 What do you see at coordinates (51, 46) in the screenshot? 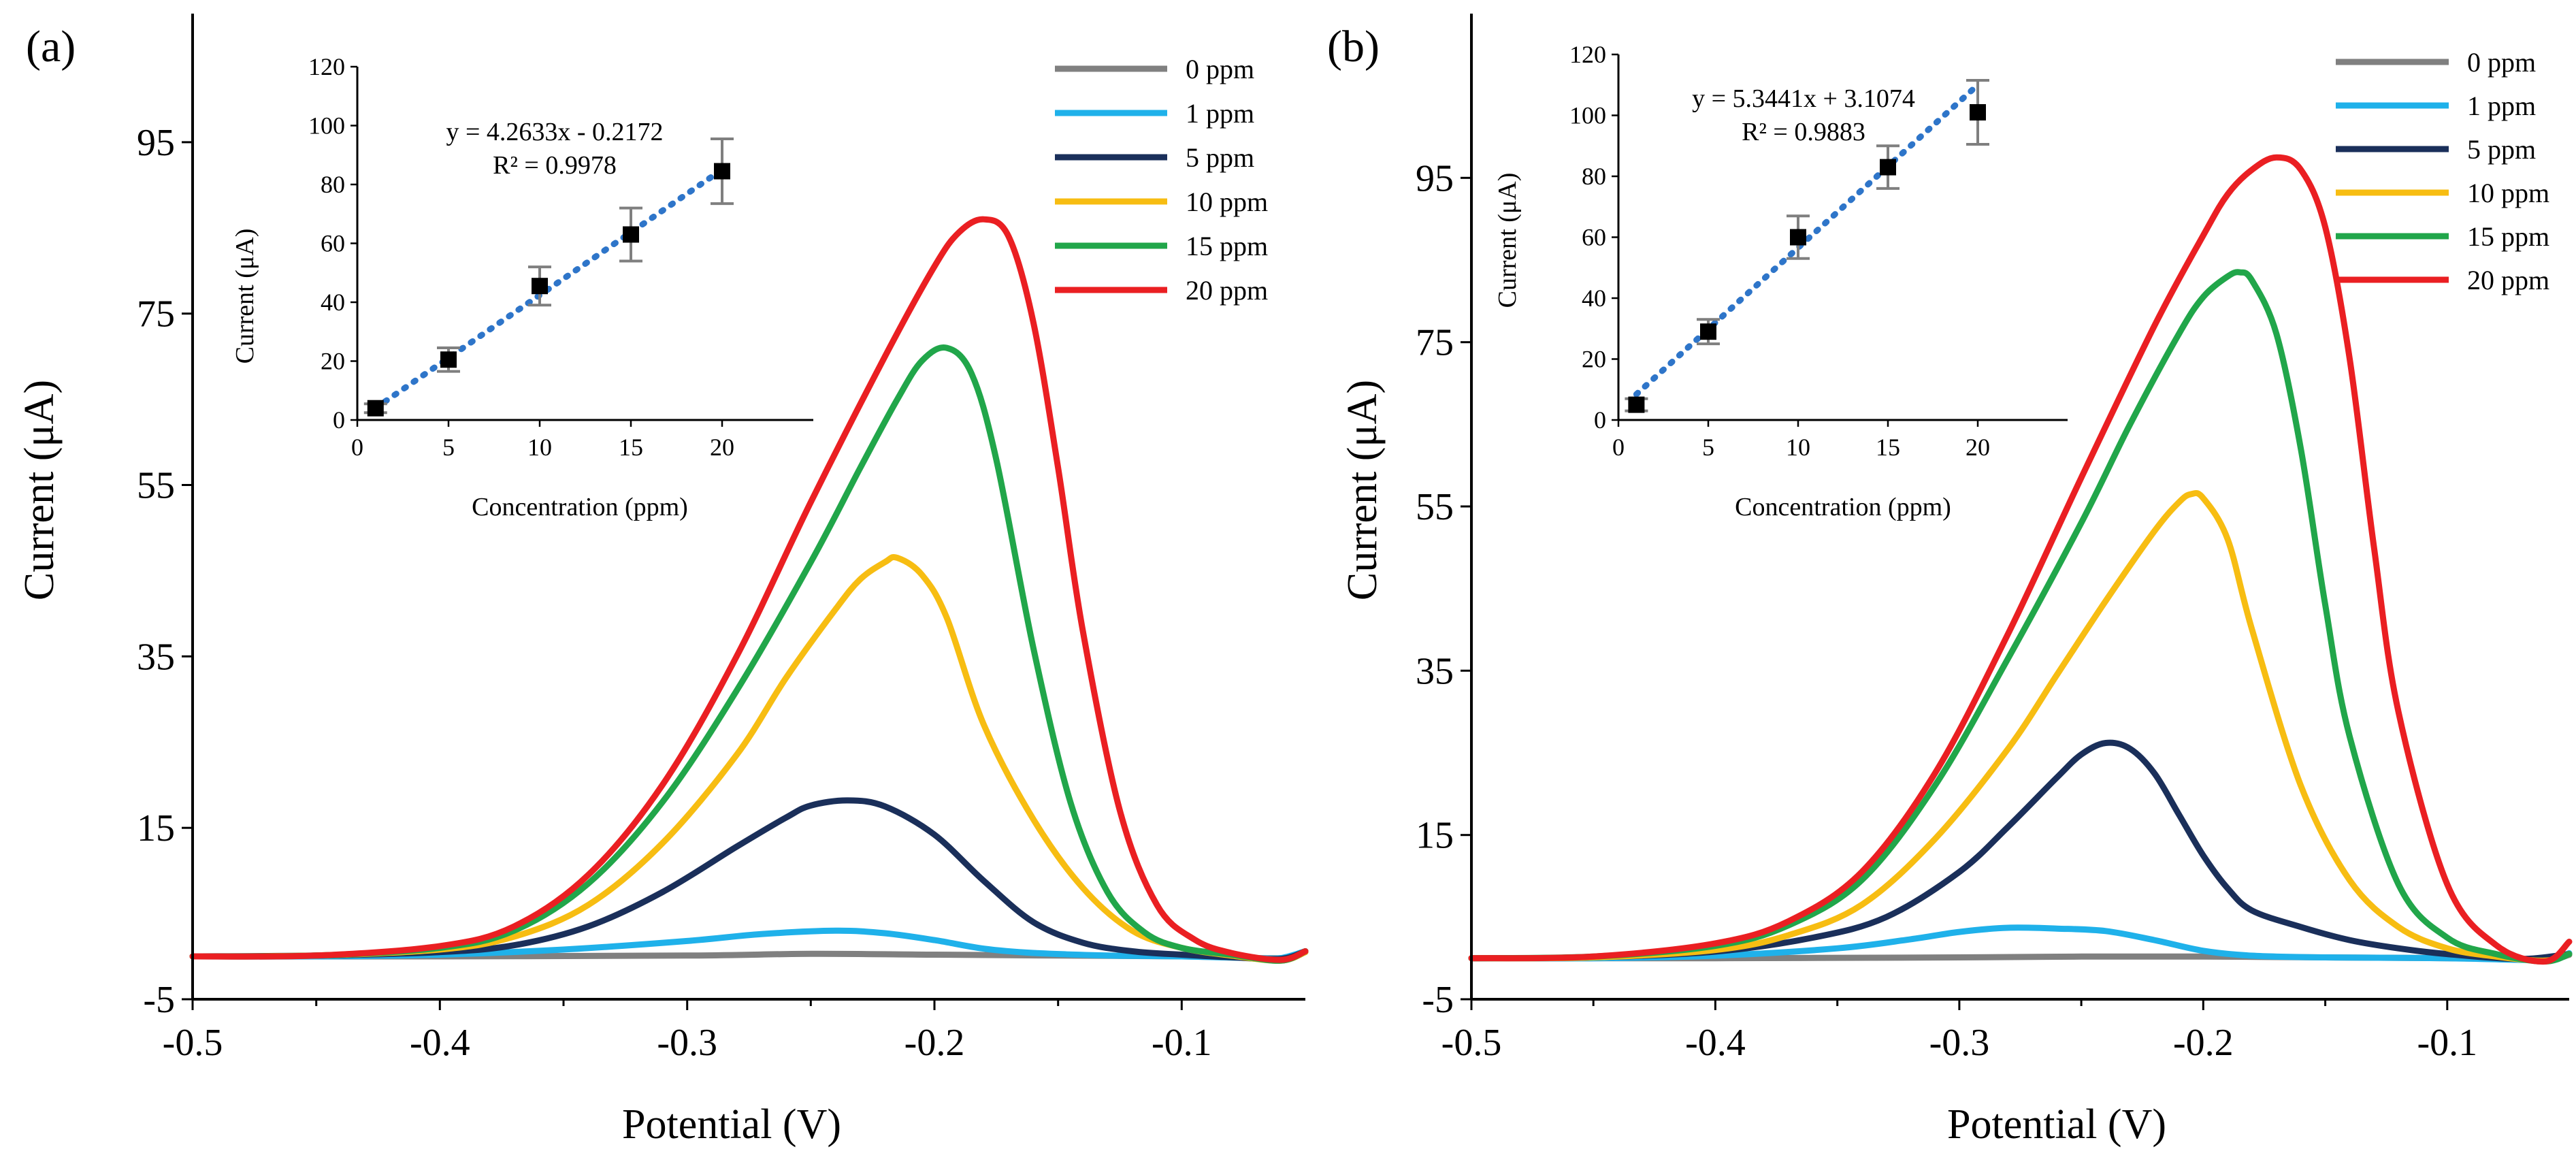
I see `panel-a-label: (a)` at bounding box center [51, 46].